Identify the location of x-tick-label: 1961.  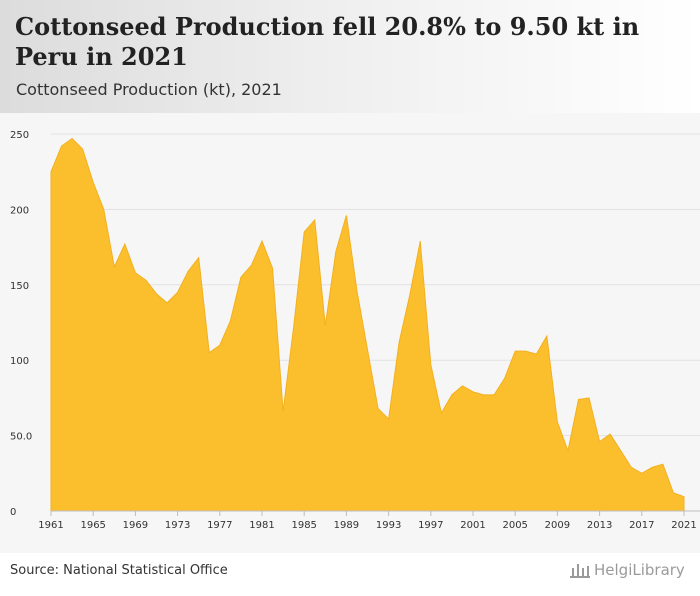
(50, 525).